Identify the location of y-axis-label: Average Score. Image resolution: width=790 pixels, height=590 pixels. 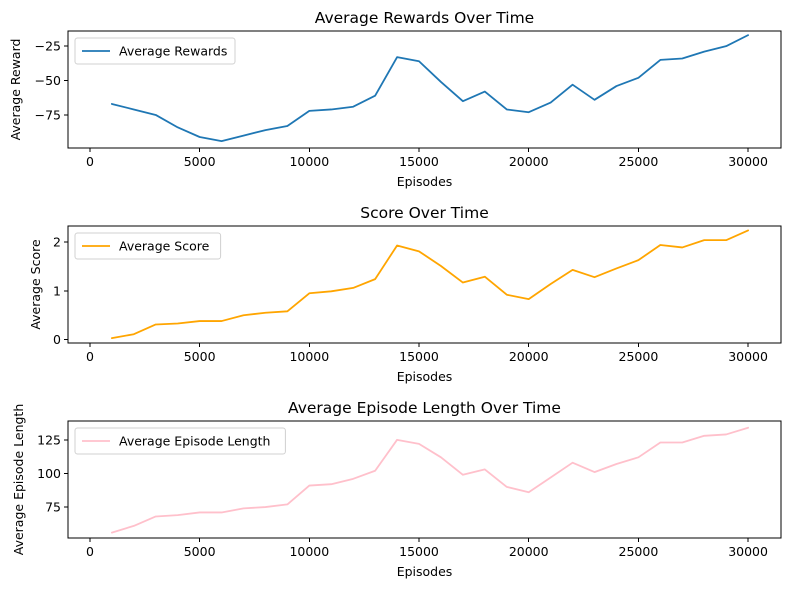
(35, 284).